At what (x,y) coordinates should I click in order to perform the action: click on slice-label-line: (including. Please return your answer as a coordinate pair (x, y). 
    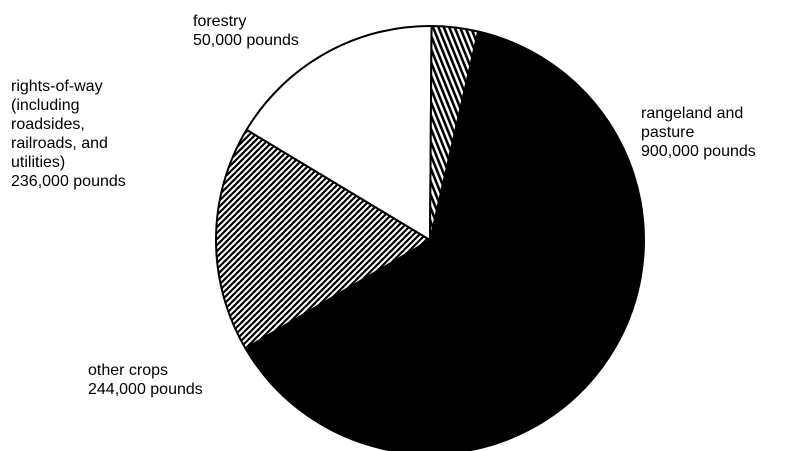
    Looking at the image, I should click on (45, 105).